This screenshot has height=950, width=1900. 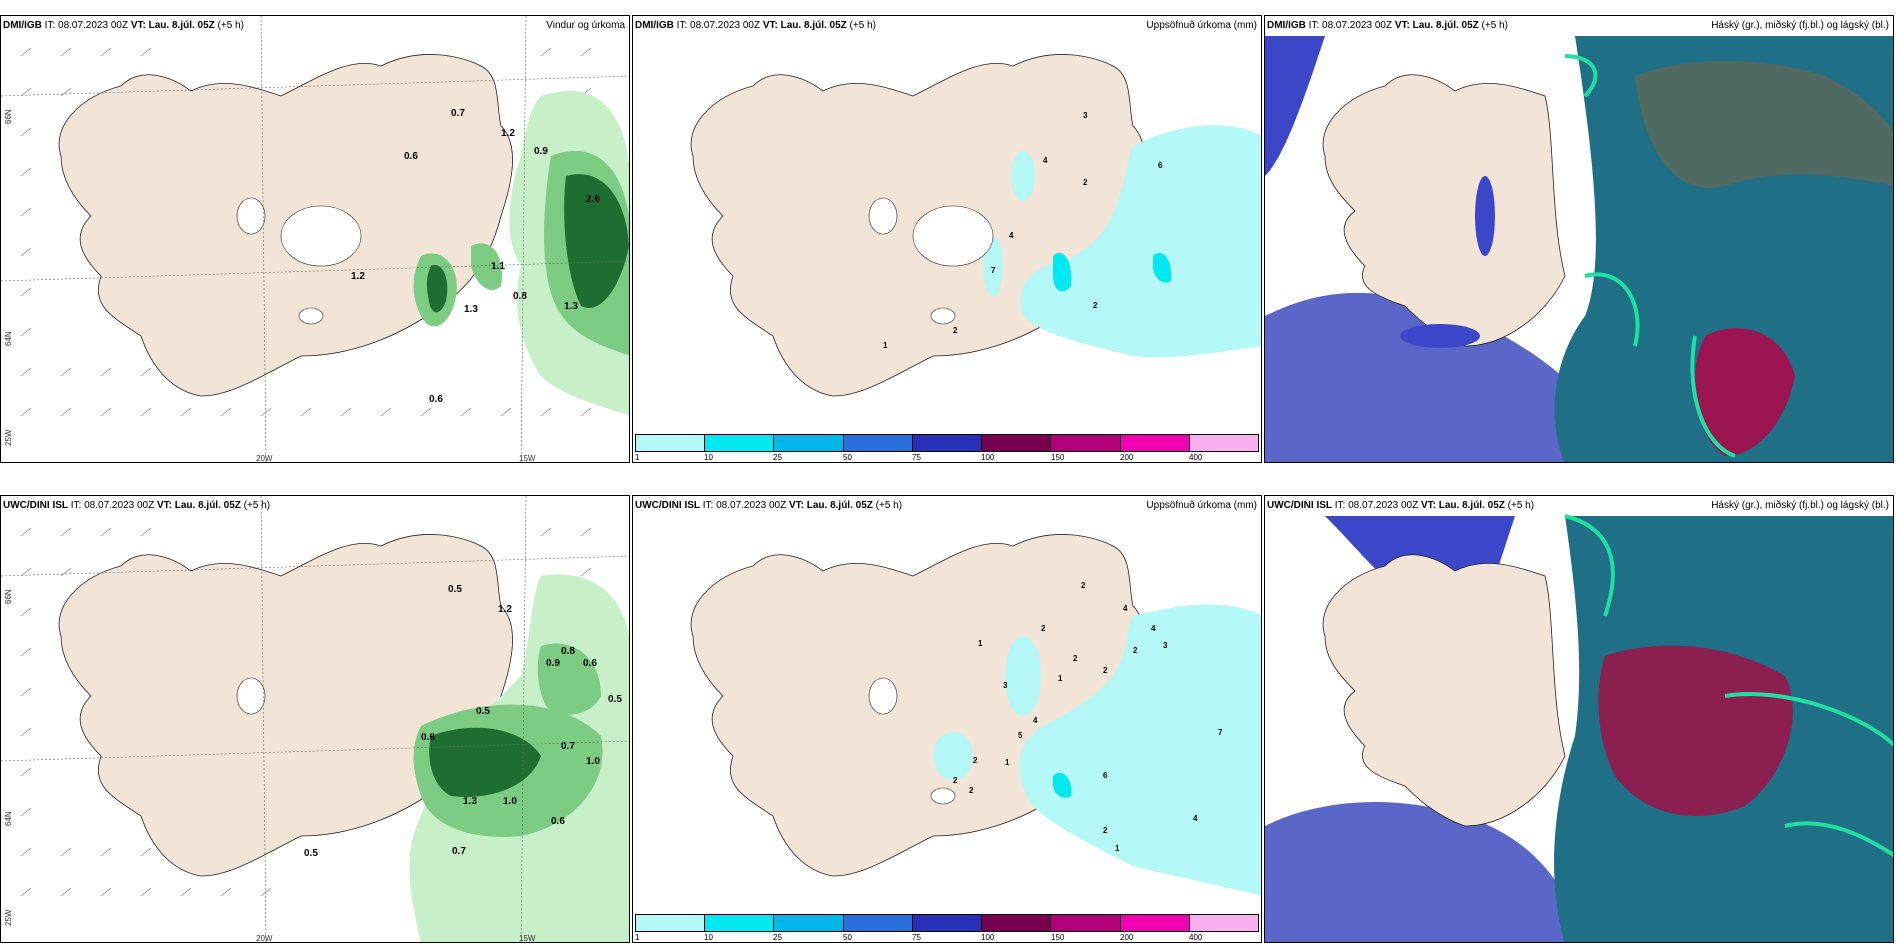 What do you see at coordinates (1020, 735) in the screenshot?
I see `value-label: 5` at bounding box center [1020, 735].